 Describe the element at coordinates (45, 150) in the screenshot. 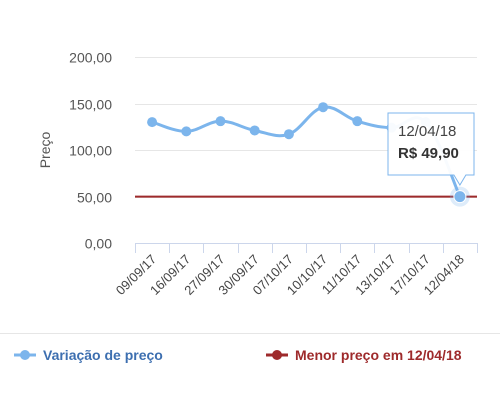

I see `y-axis-title: Preço` at that location.